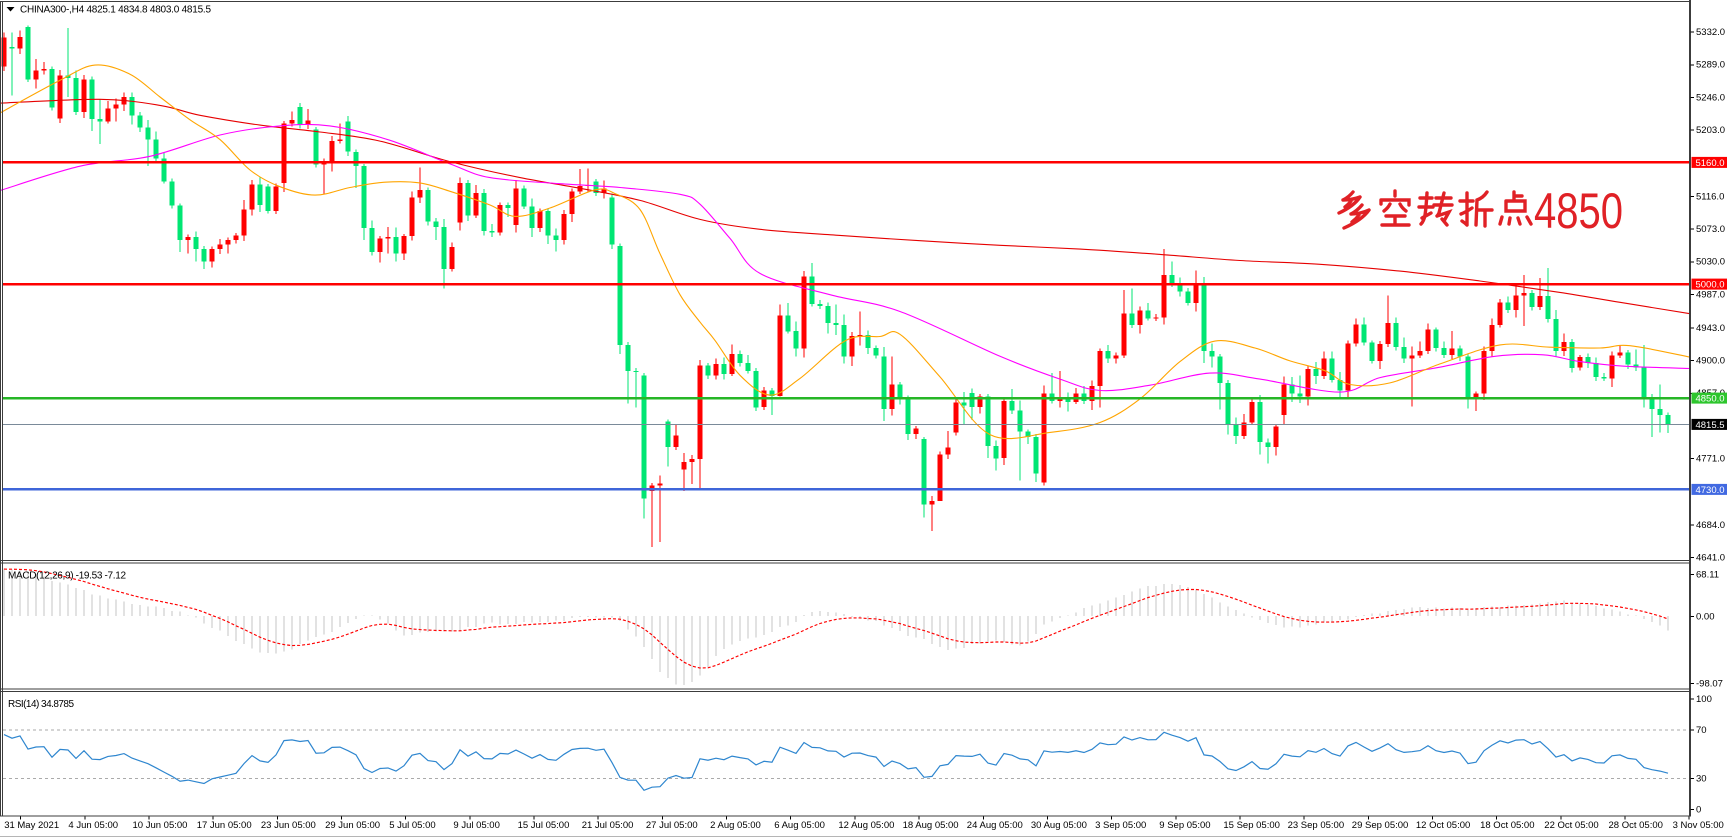  I want to click on svg-text: 29 Jun 05:00, so click(352, 825).